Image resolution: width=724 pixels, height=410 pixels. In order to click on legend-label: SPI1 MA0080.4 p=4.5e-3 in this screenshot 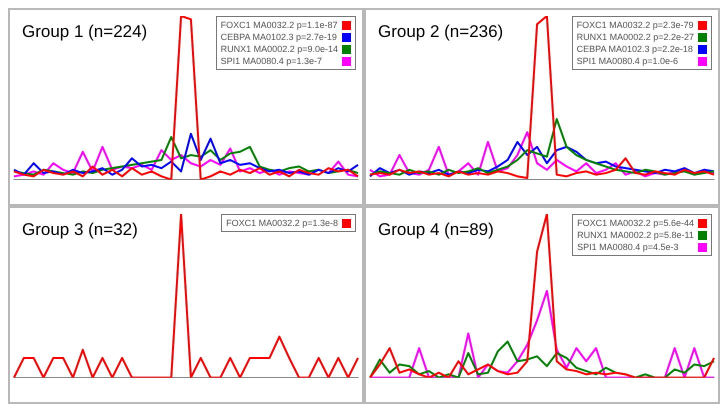, I will do `click(627, 247)`.